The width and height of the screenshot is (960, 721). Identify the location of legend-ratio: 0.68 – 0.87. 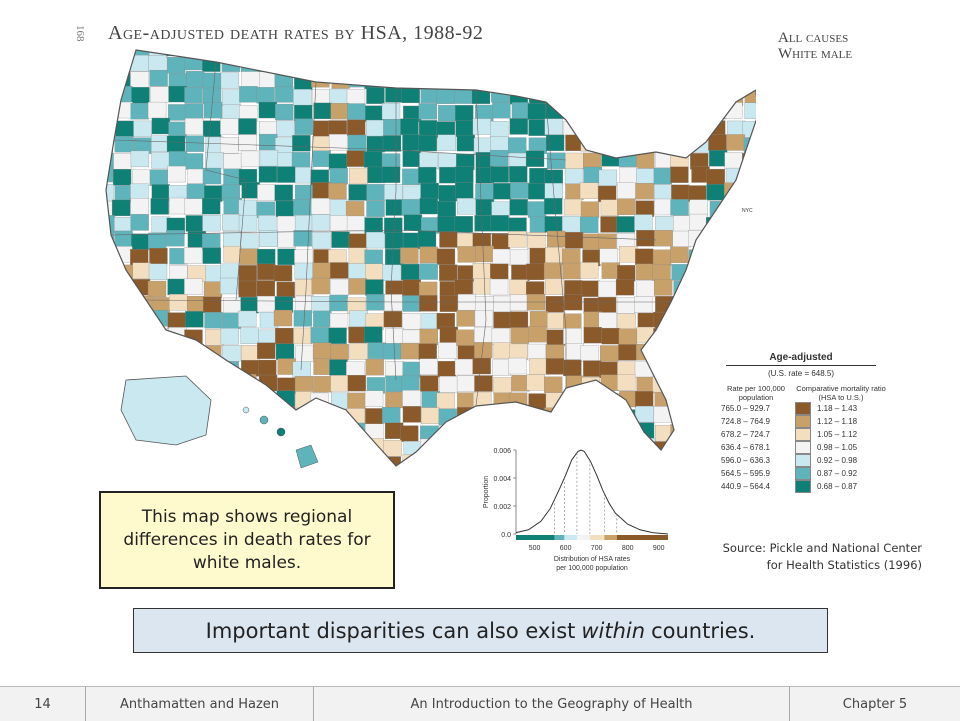
(837, 486).